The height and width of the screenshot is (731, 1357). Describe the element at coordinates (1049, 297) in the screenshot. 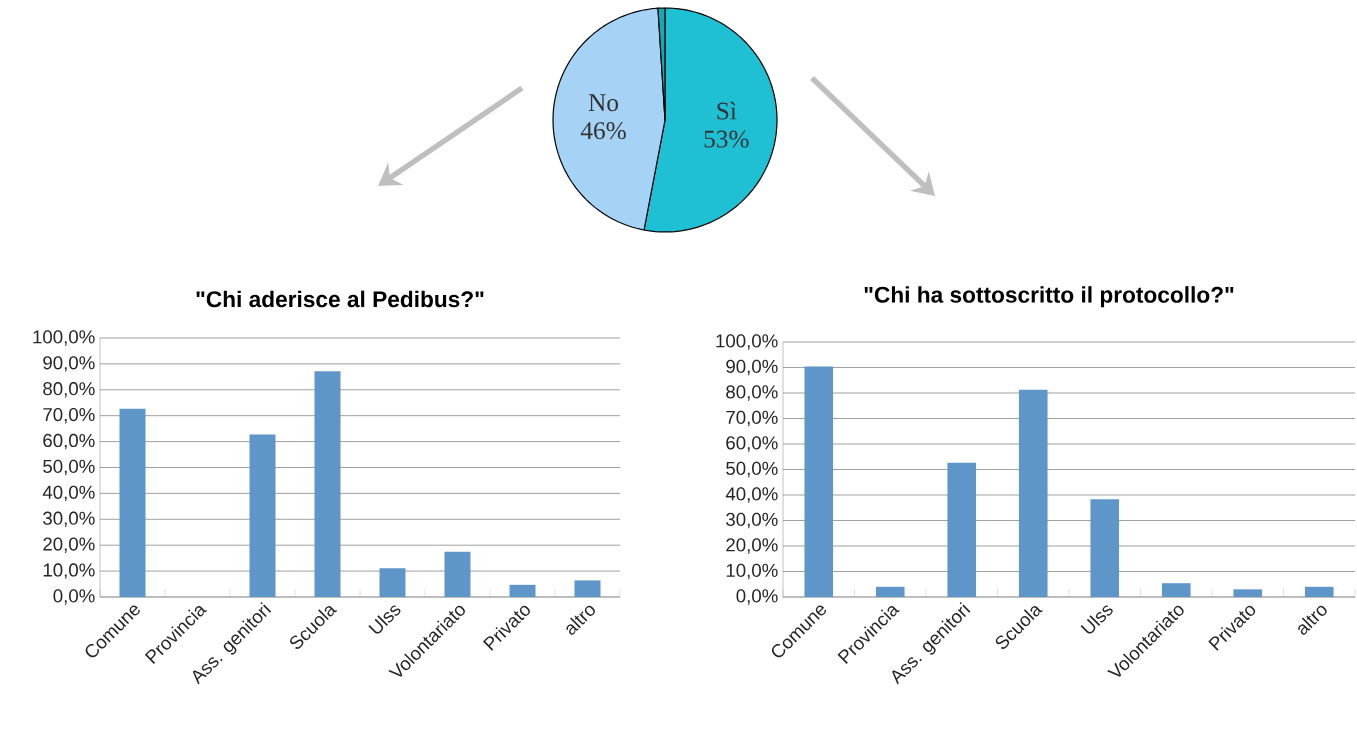

I see `chart-title: "Chi ha sottoscritto il protocollo?"` at that location.